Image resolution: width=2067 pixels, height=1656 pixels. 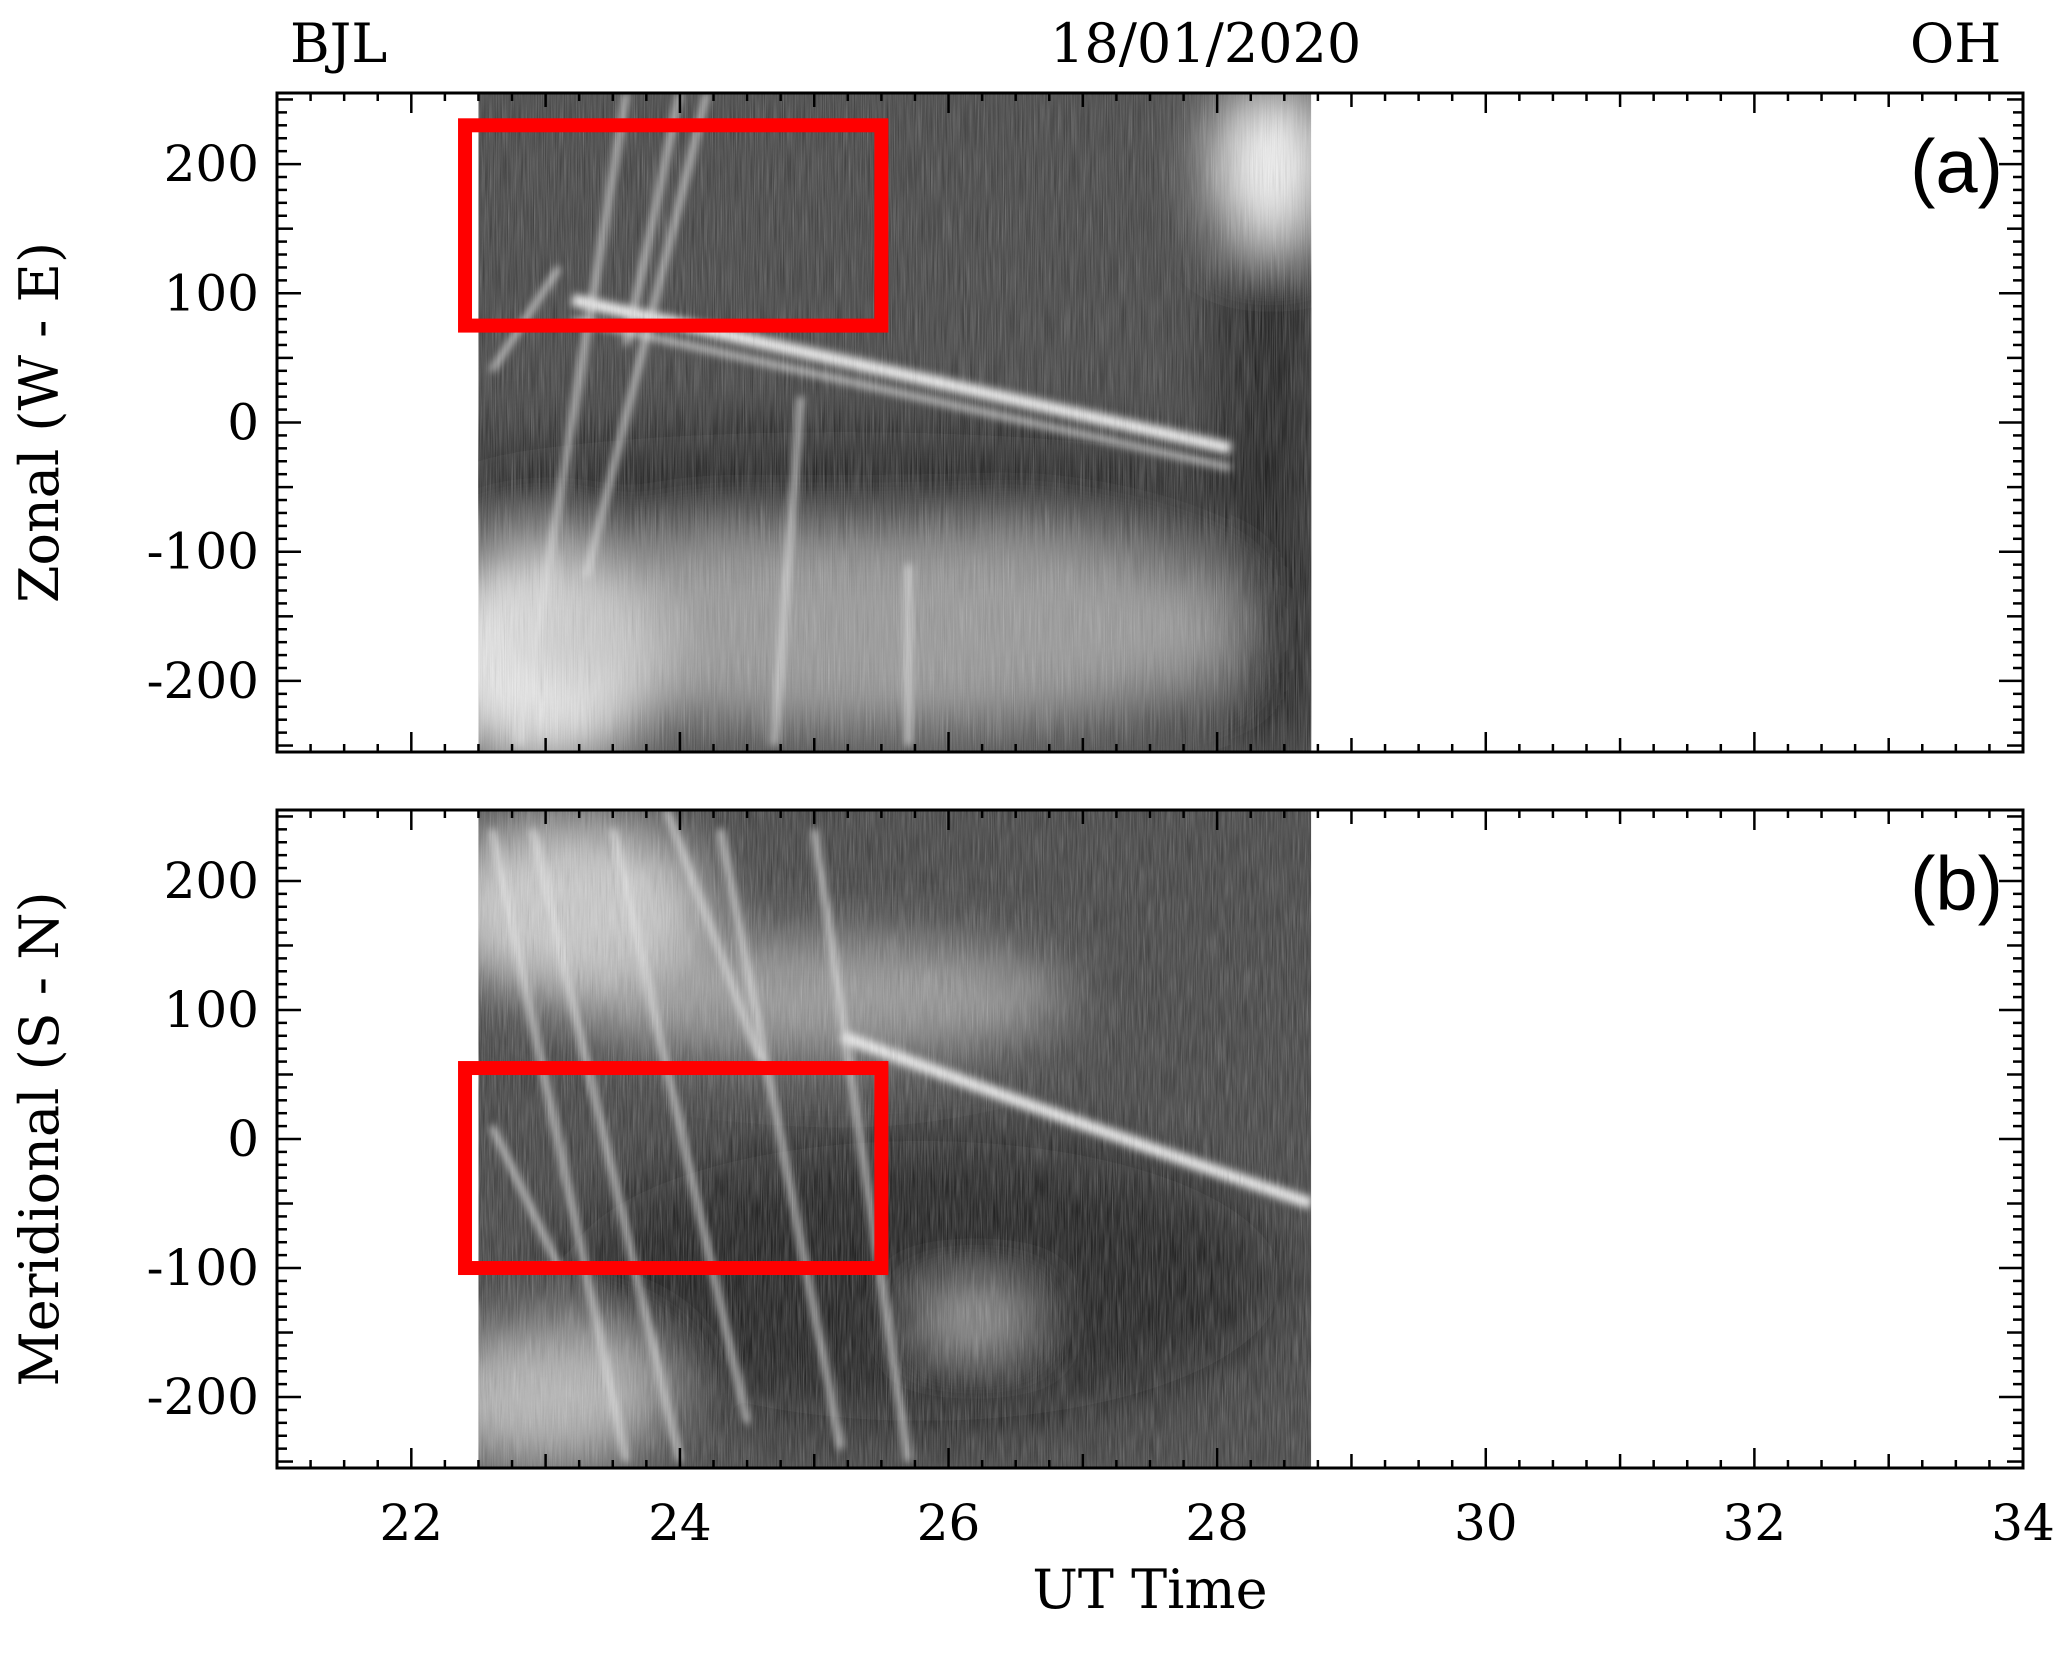 What do you see at coordinates (673, 1168) in the screenshot?
I see `meridional-highlight-box` at bounding box center [673, 1168].